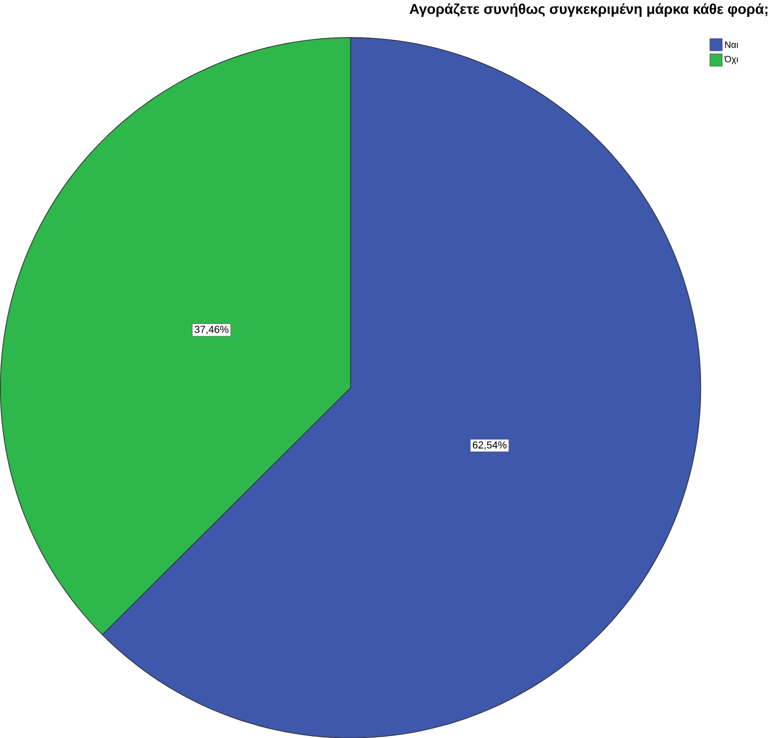 The image size is (772, 738). Describe the element at coordinates (731, 60) in the screenshot. I see `legend-label: Όχι` at that location.